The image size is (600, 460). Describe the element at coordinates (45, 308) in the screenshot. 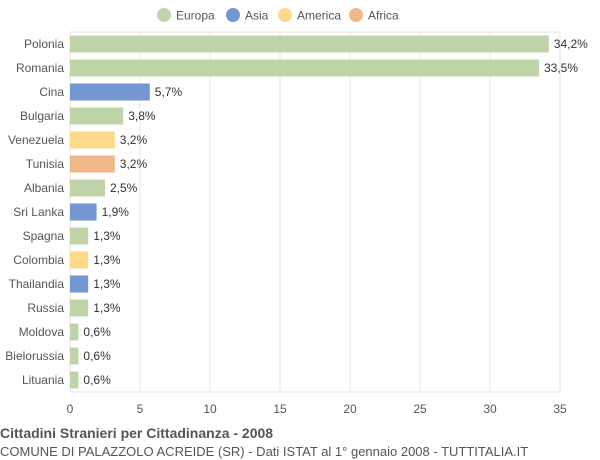

I see `y-tick-label: Russia` at that location.